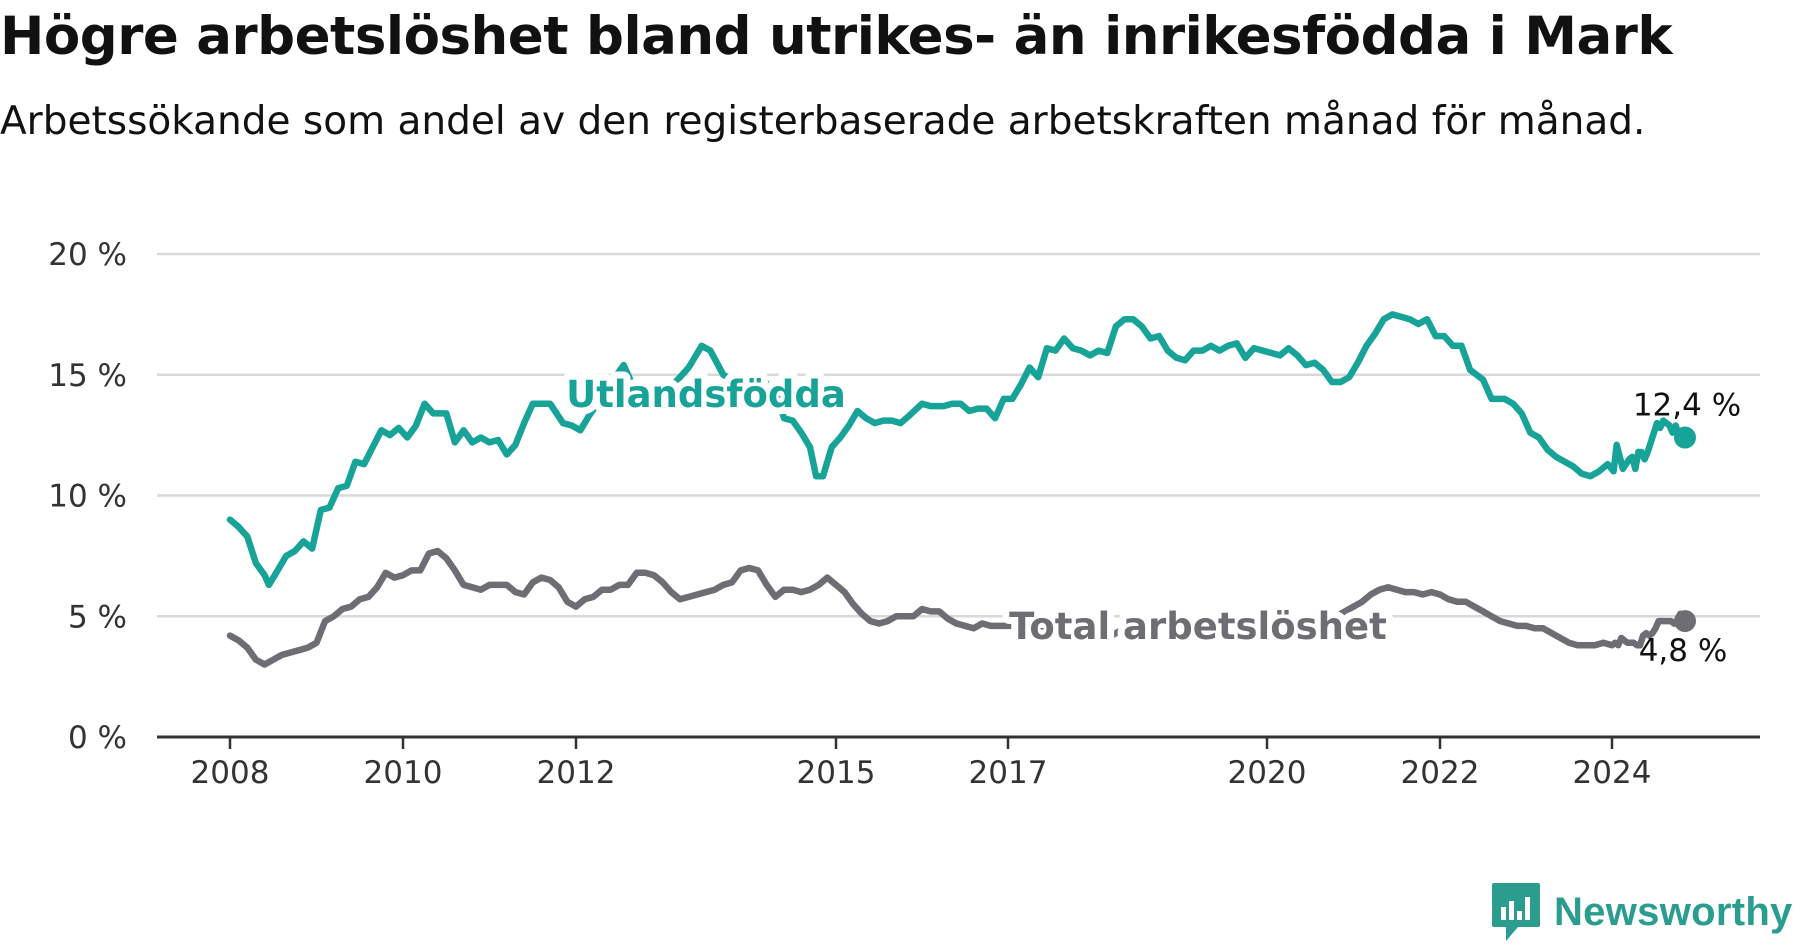 This screenshot has width=1800, height=948. I want to click on y-axis-ticks: 0 % 5 % 10 % 15 % 20 %, so click(87, 496).